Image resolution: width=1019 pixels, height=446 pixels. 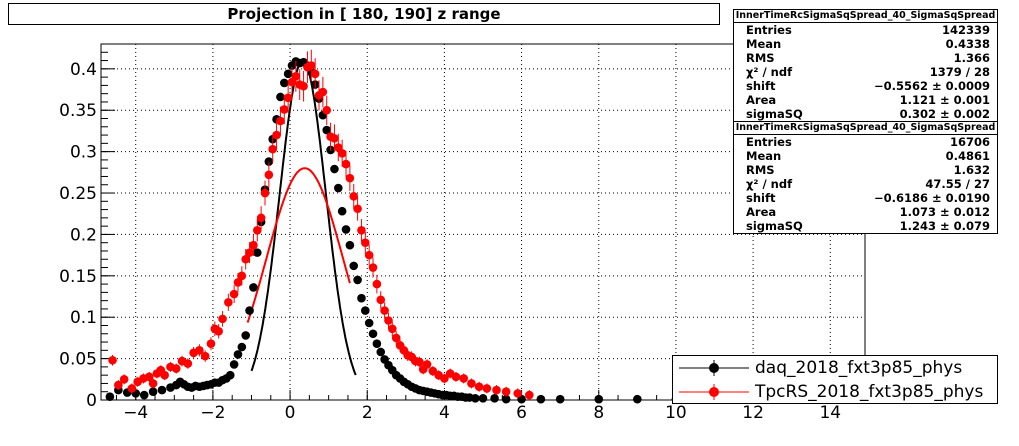 I want to click on stats-row: RMS 1.366, so click(x=865, y=58).